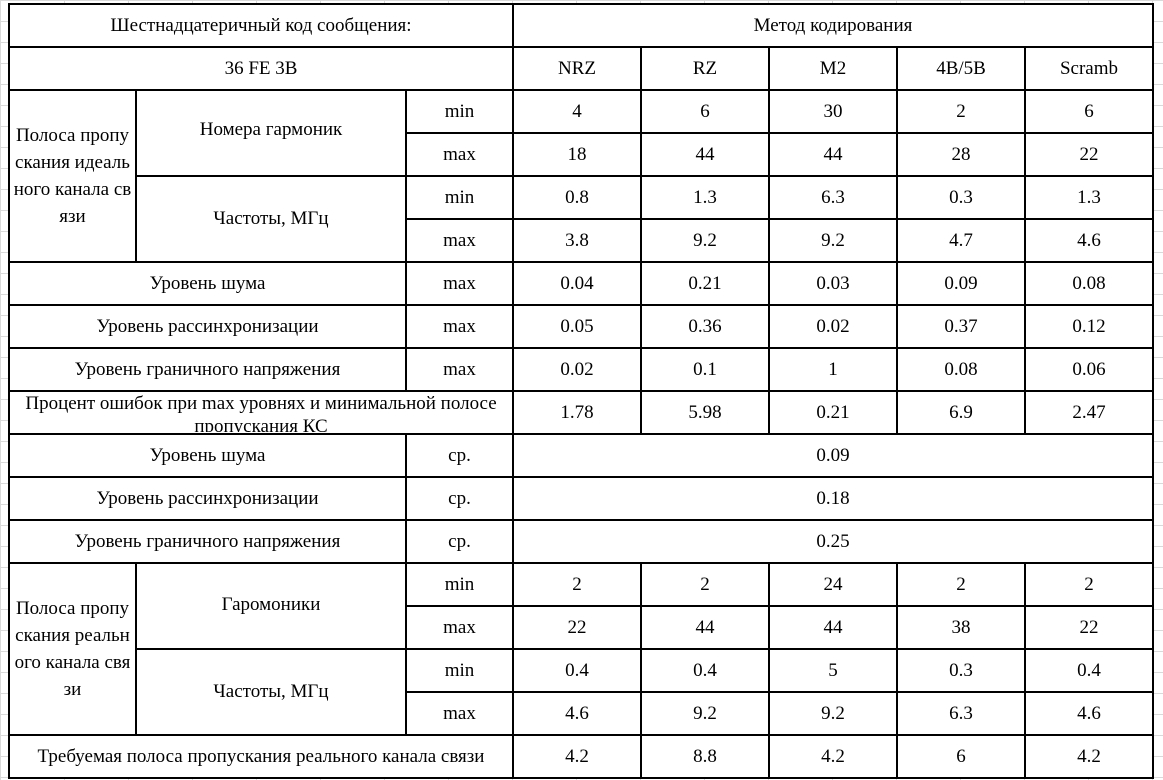 The width and height of the screenshot is (1163, 780). What do you see at coordinates (961, 326) in the screenshot?
I see `value-cell: 0.37` at bounding box center [961, 326].